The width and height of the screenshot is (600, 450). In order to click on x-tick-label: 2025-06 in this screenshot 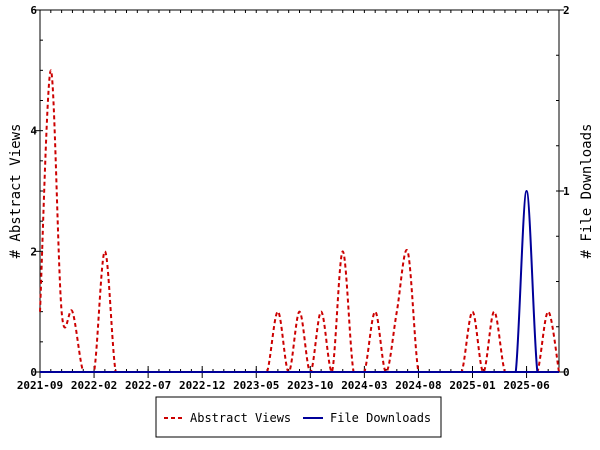, I will do `click(526, 385)`.